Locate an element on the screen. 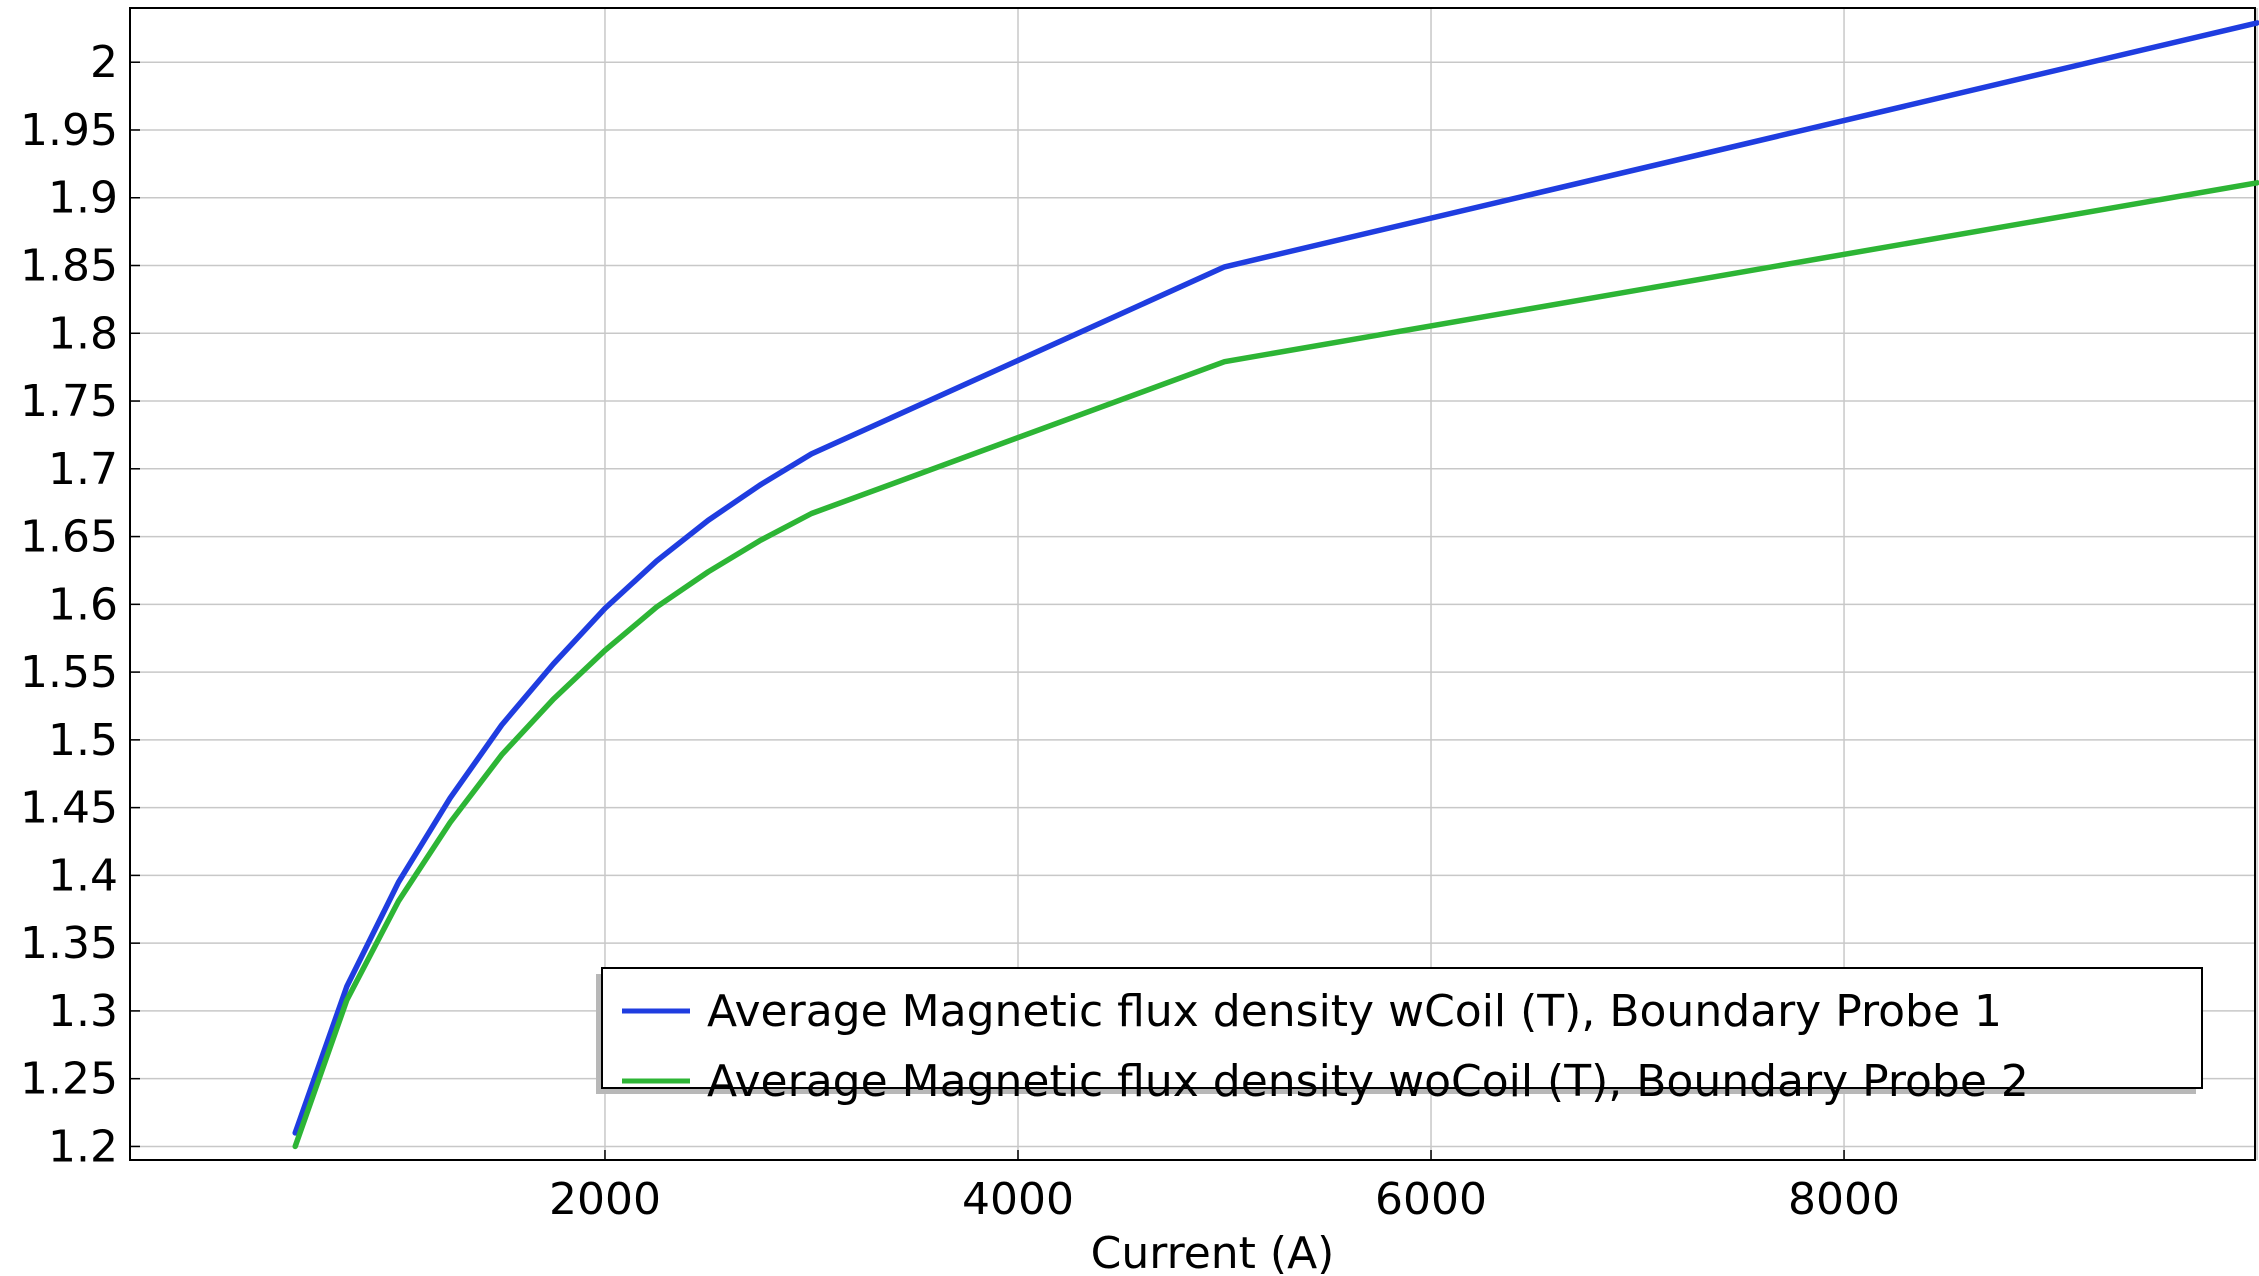  y-tick-label: 1.5 is located at coordinates (83, 740).